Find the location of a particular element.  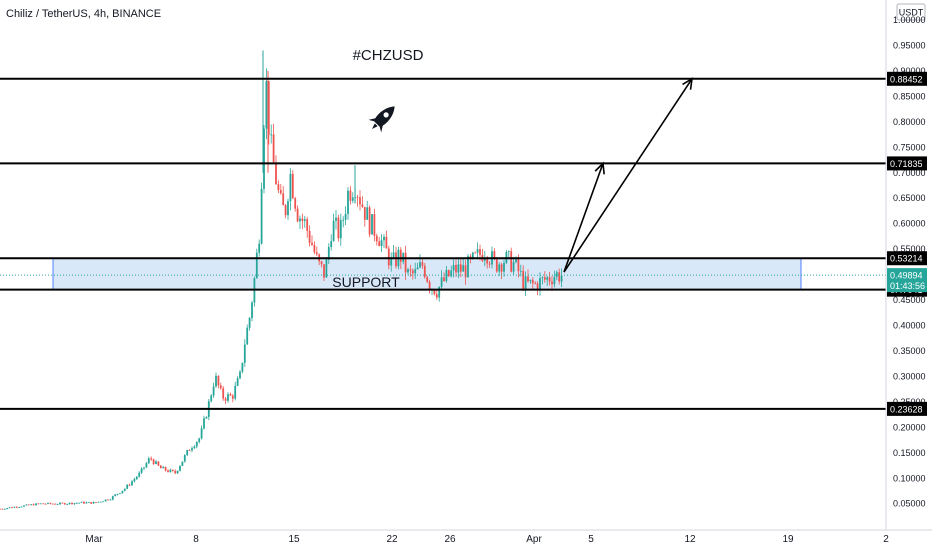

time-tick-label: 22 is located at coordinates (392, 539).